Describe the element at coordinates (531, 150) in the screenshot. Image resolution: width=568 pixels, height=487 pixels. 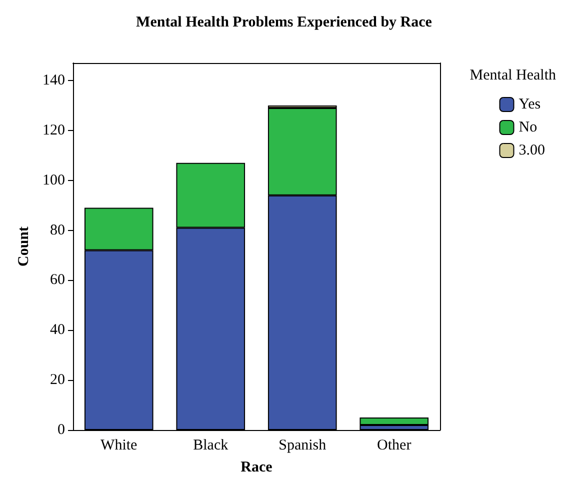
I see `legend-label: 3.00` at that location.